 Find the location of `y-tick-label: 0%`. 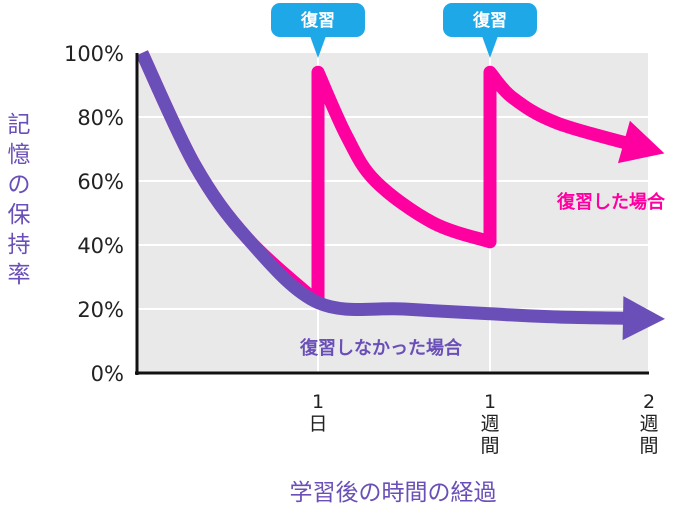

y-tick-label: 0% is located at coordinates (107, 374).